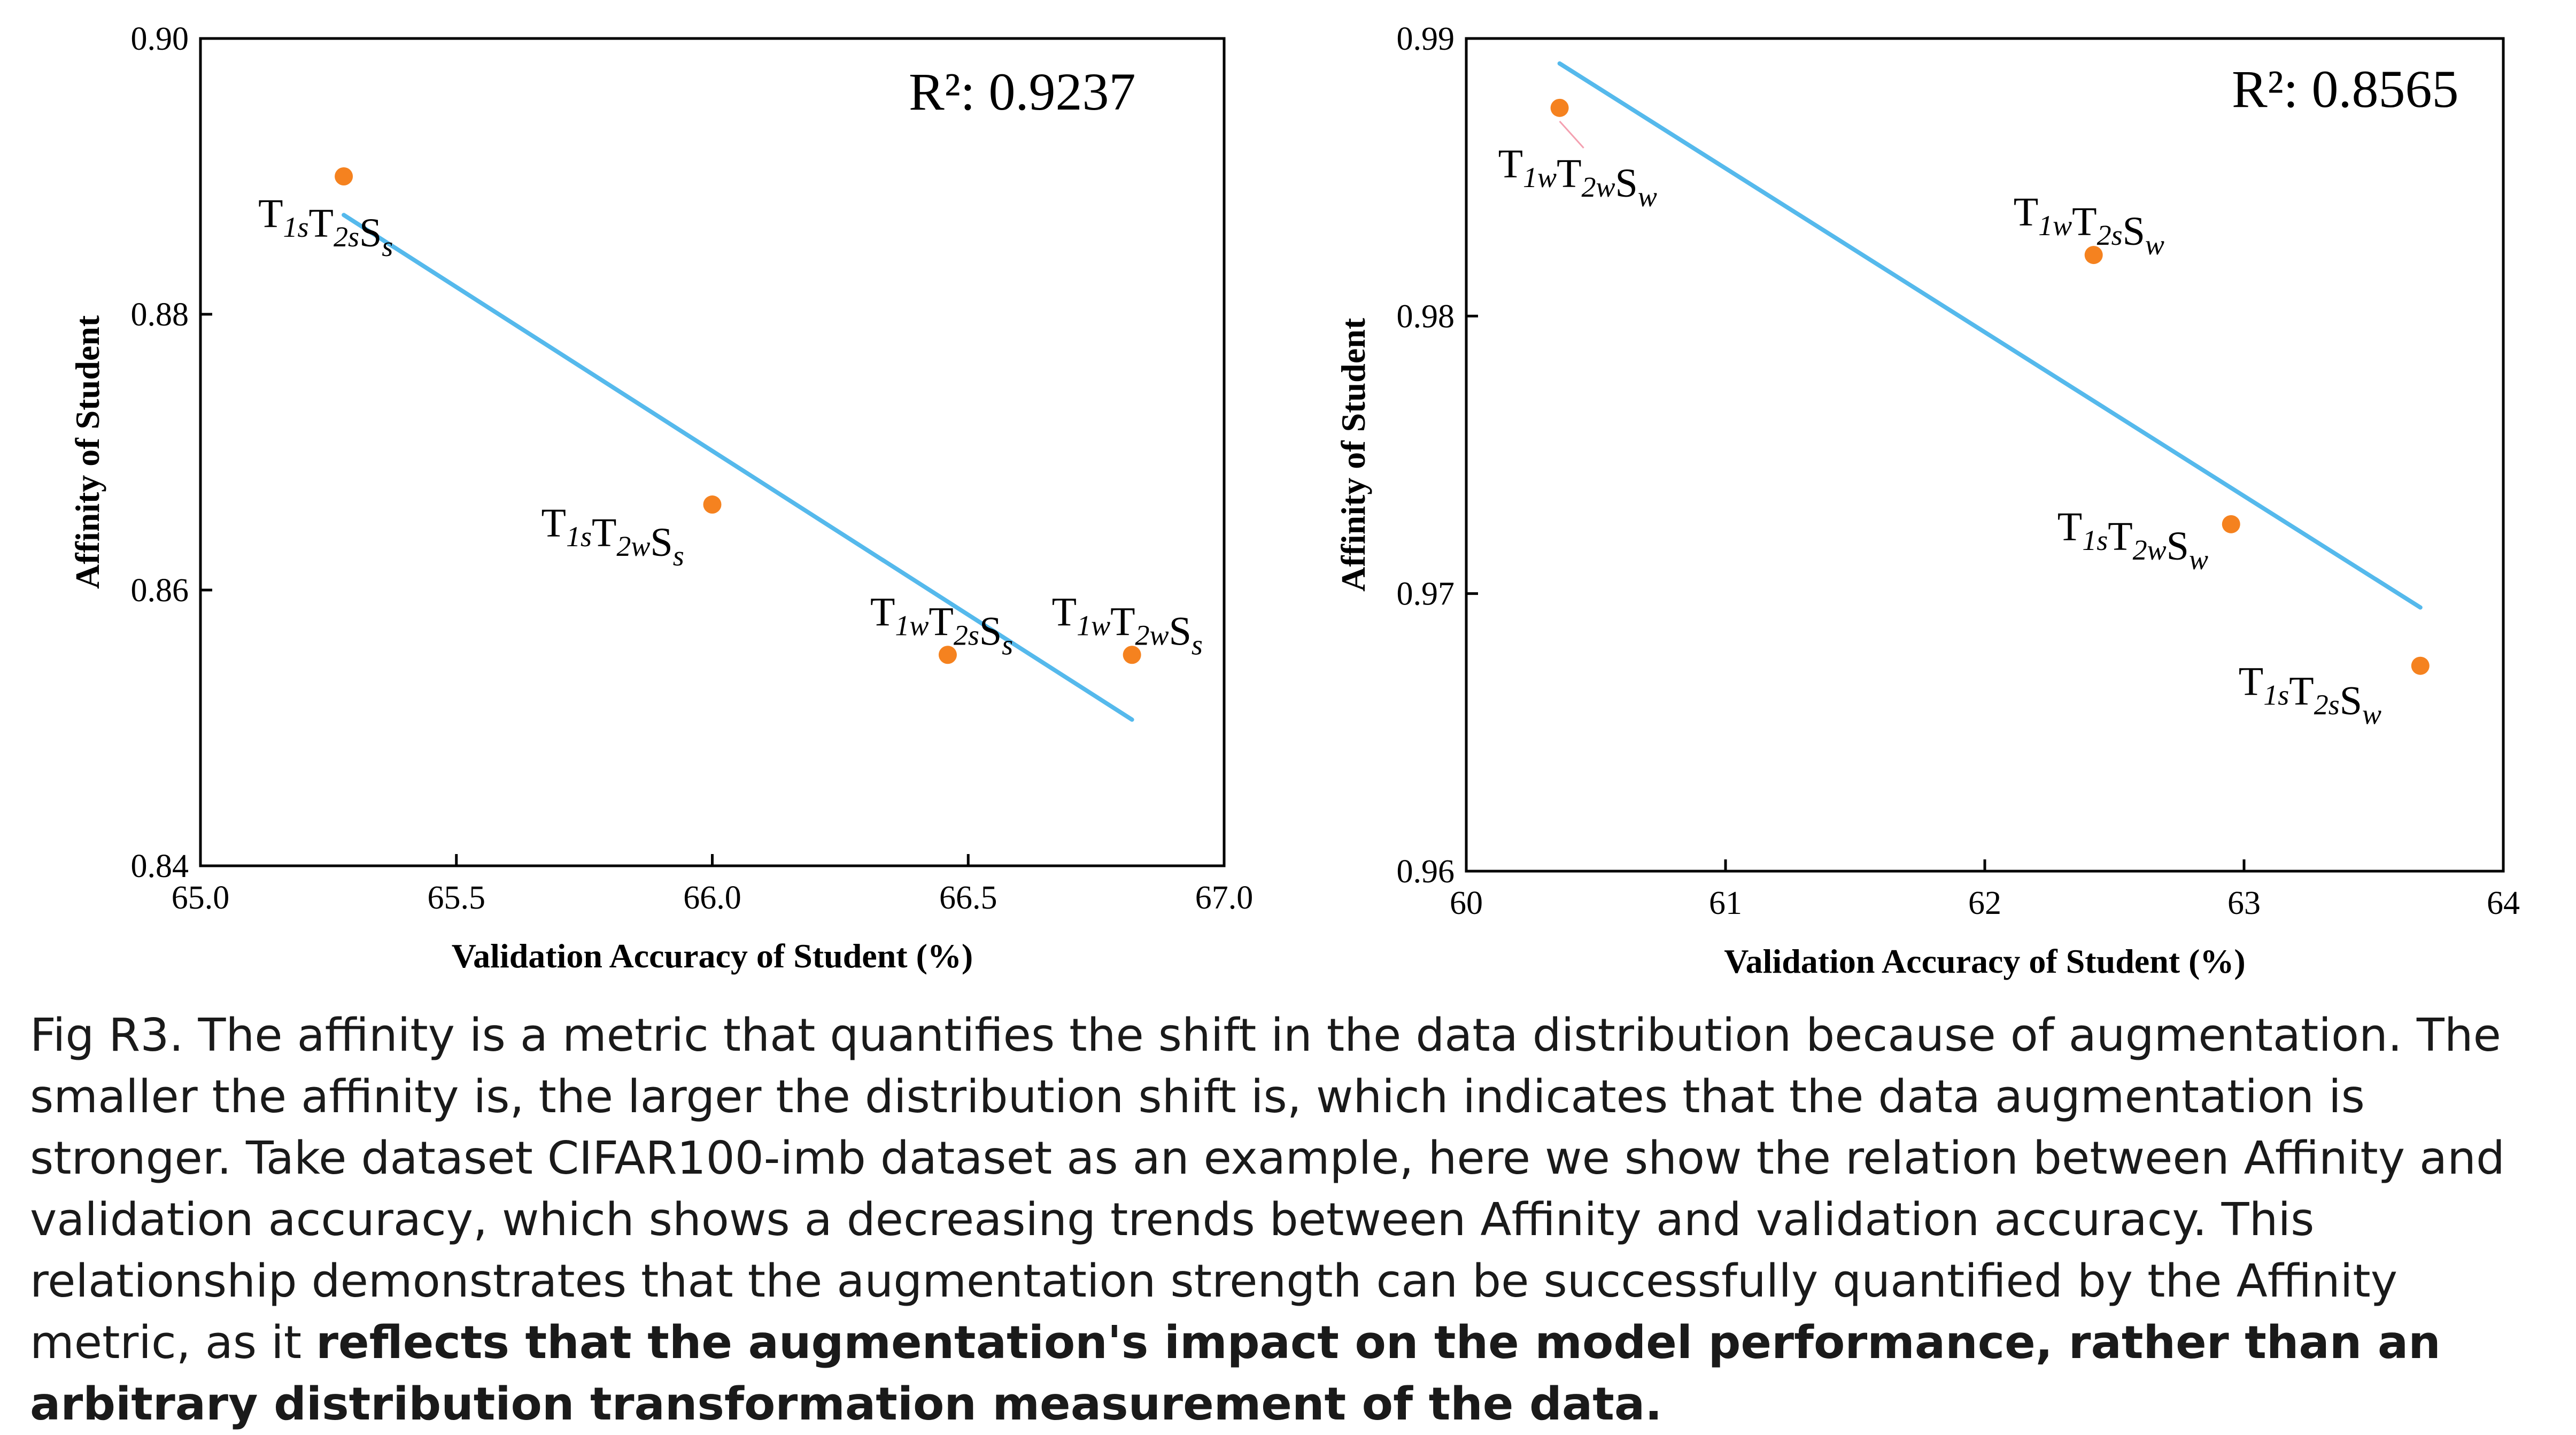 This screenshot has height=1435, width=2576. I want to click on y-tick-label: 0.88, so click(160, 315).